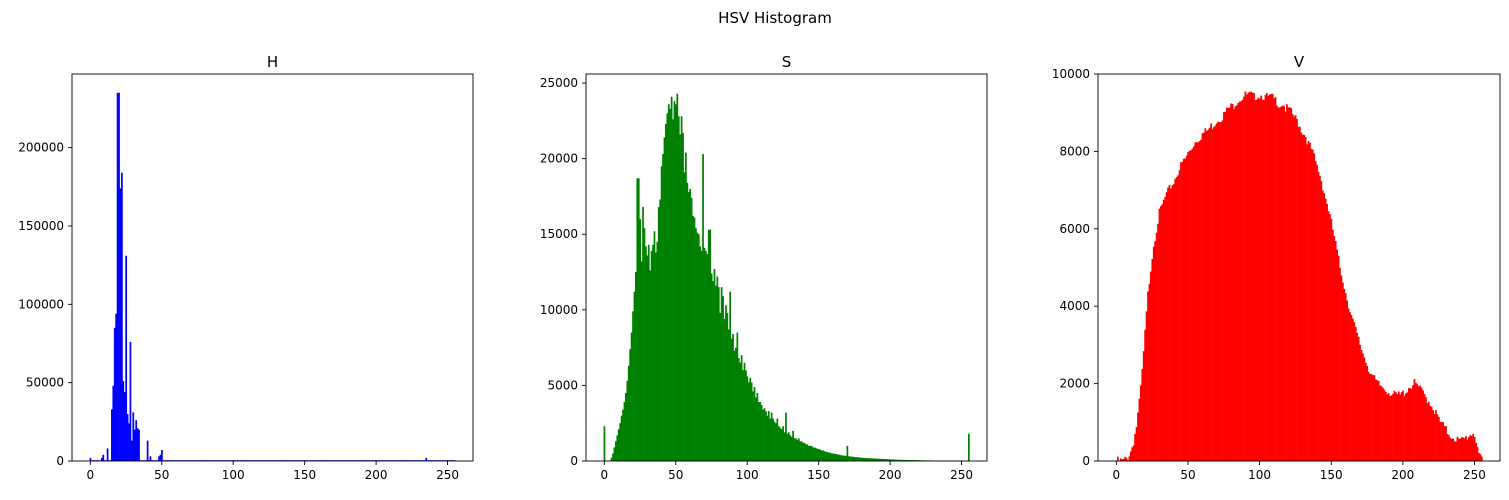 This screenshot has width=1509, height=500. I want to click on axes-title-h: H, so click(272, 62).